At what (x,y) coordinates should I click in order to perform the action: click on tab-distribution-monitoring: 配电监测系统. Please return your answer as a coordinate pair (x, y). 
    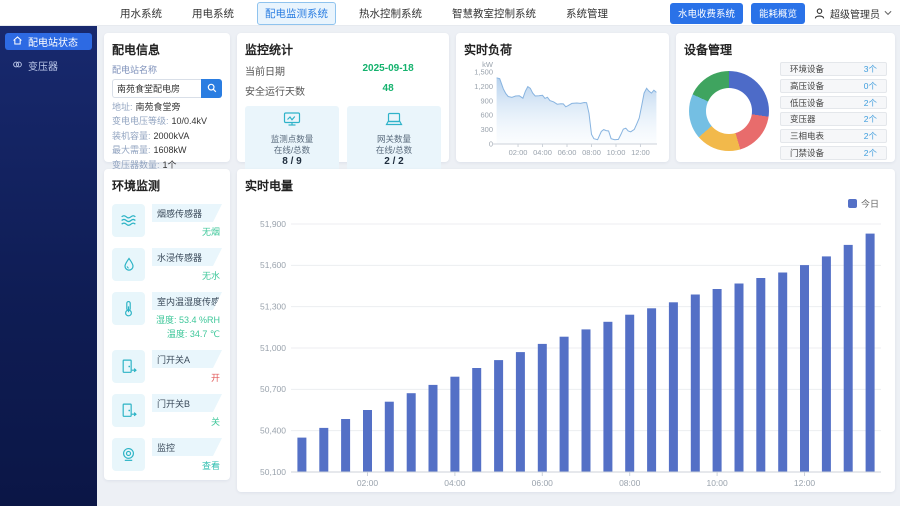
    Looking at the image, I should click on (296, 13).